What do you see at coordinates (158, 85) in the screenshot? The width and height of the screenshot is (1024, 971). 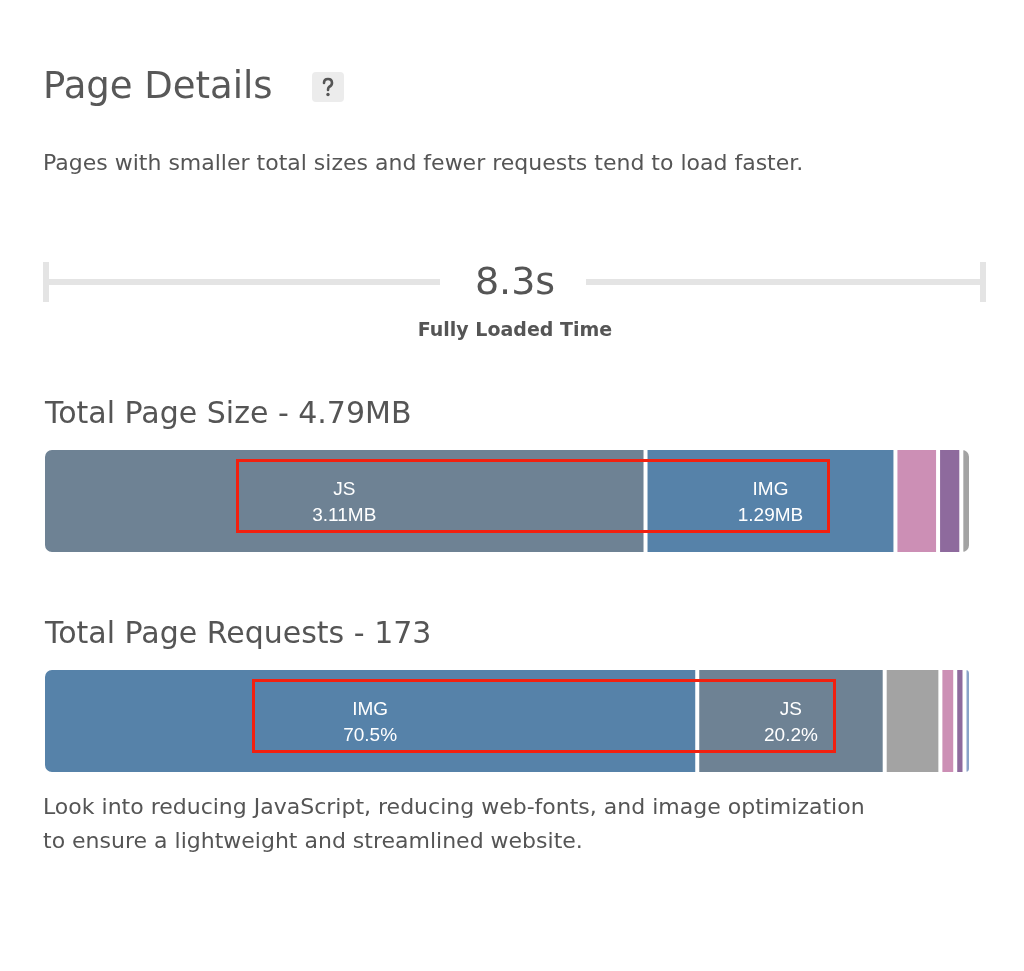 I see `text: Page Details` at bounding box center [158, 85].